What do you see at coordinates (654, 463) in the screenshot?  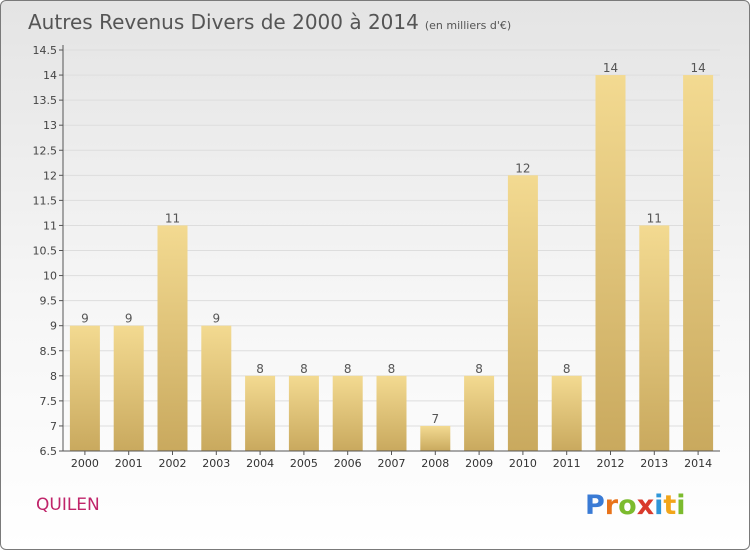 I see `x-tick-label: 2013` at bounding box center [654, 463].